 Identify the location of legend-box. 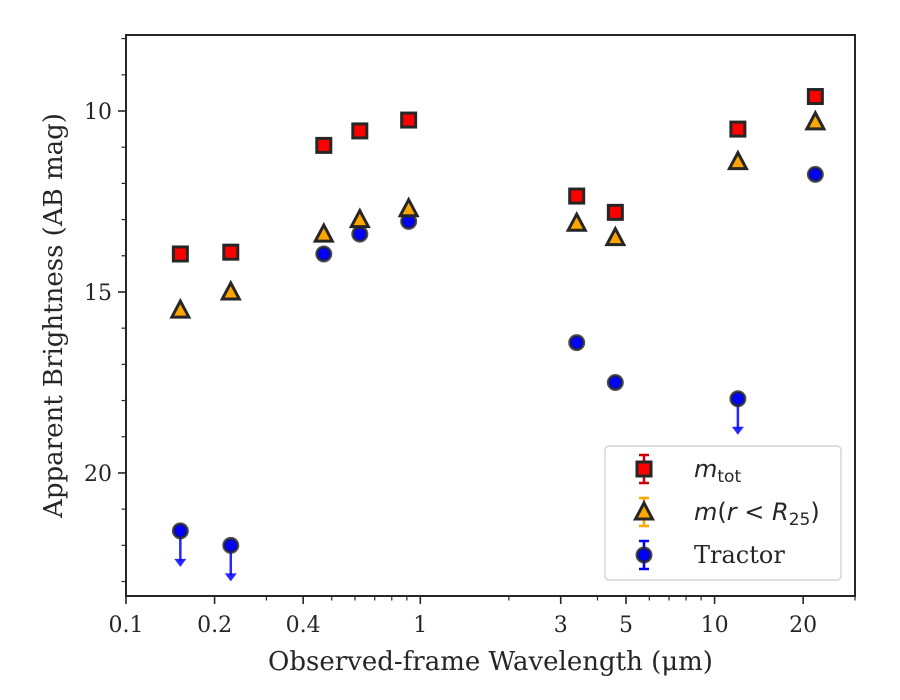
(723, 513).